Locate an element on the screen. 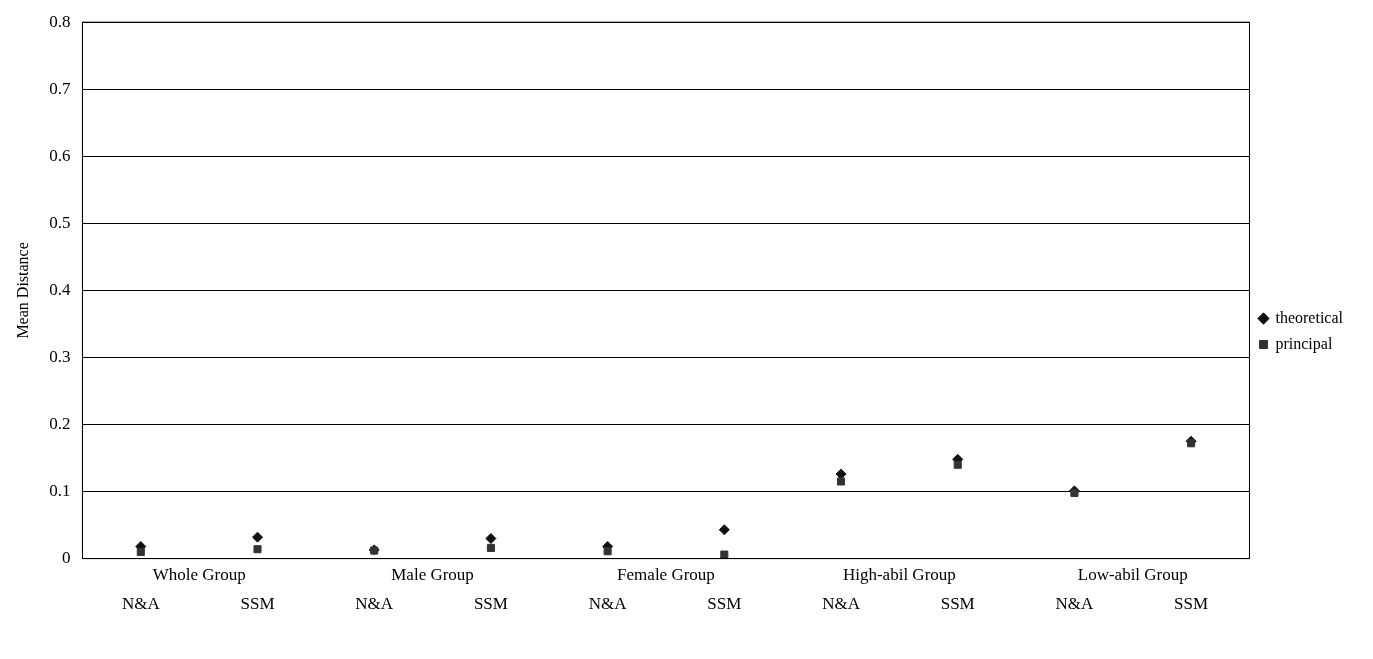 The width and height of the screenshot is (1373, 659). y-tick-label: 0.1 is located at coordinates (60, 491).